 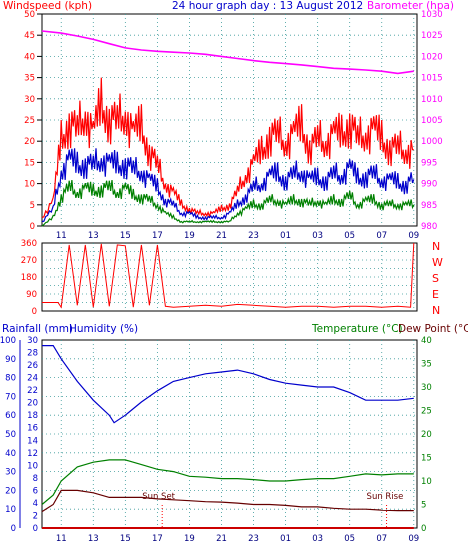 I want to click on rainfall-tick-label: 0, so click(x=35, y=529).